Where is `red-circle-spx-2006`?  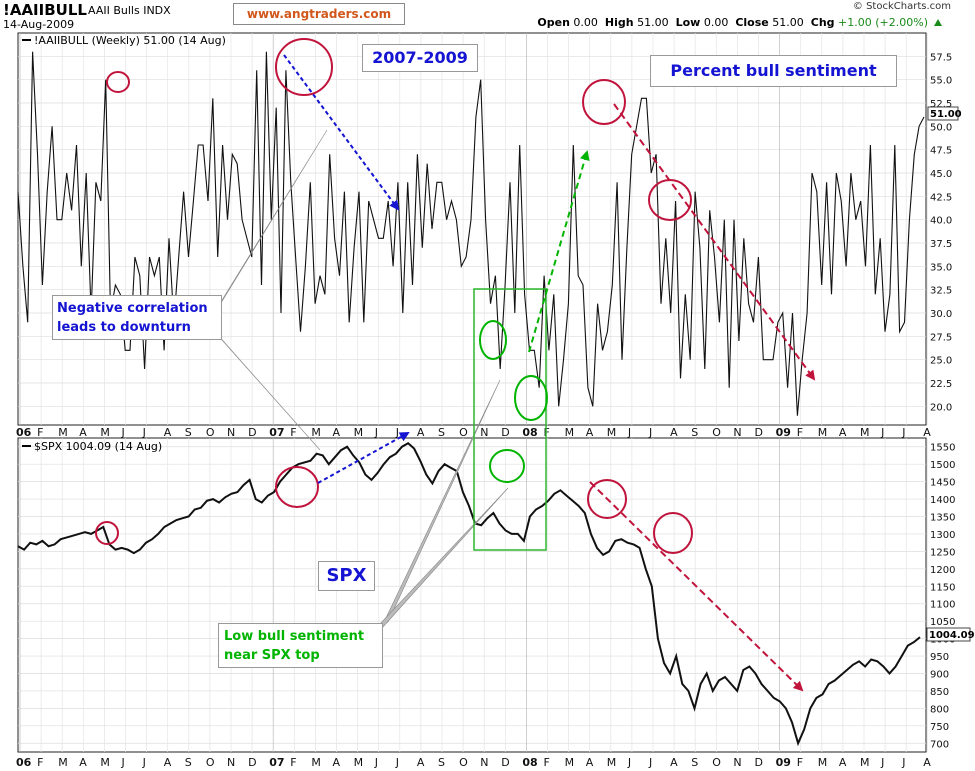 red-circle-spx-2006 is located at coordinates (107, 533).